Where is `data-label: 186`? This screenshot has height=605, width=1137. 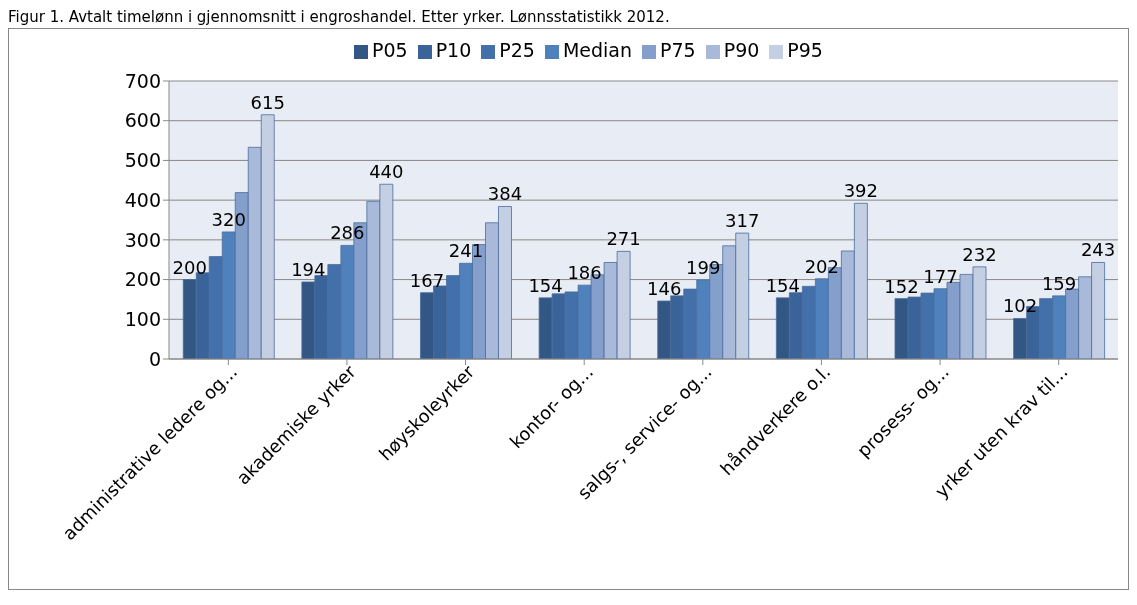
data-label: 186 is located at coordinates (584, 273).